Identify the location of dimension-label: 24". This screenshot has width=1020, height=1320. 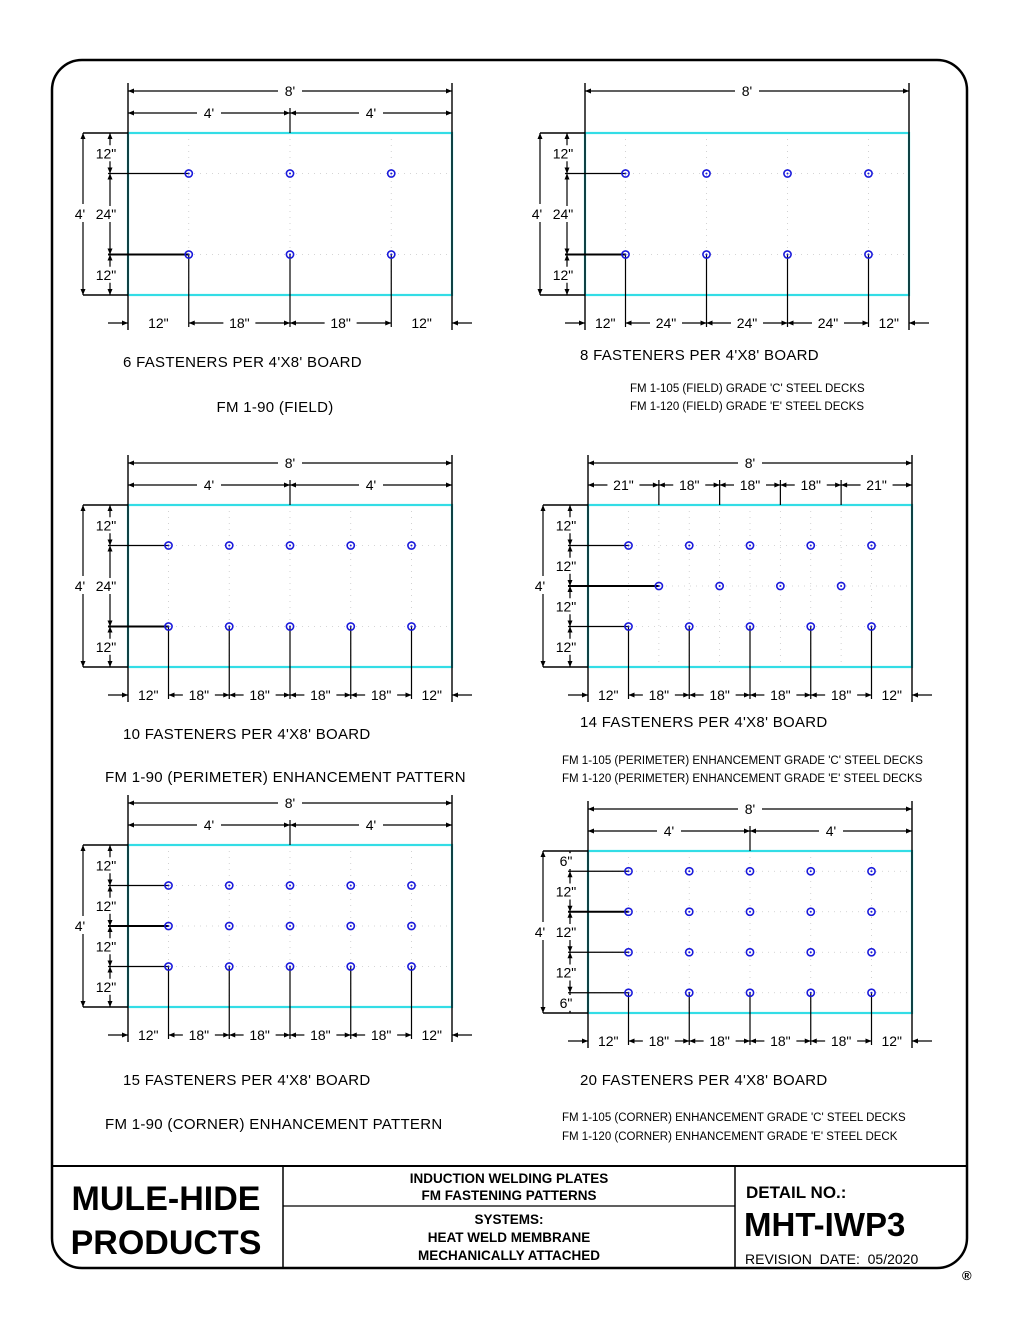
(563, 214).